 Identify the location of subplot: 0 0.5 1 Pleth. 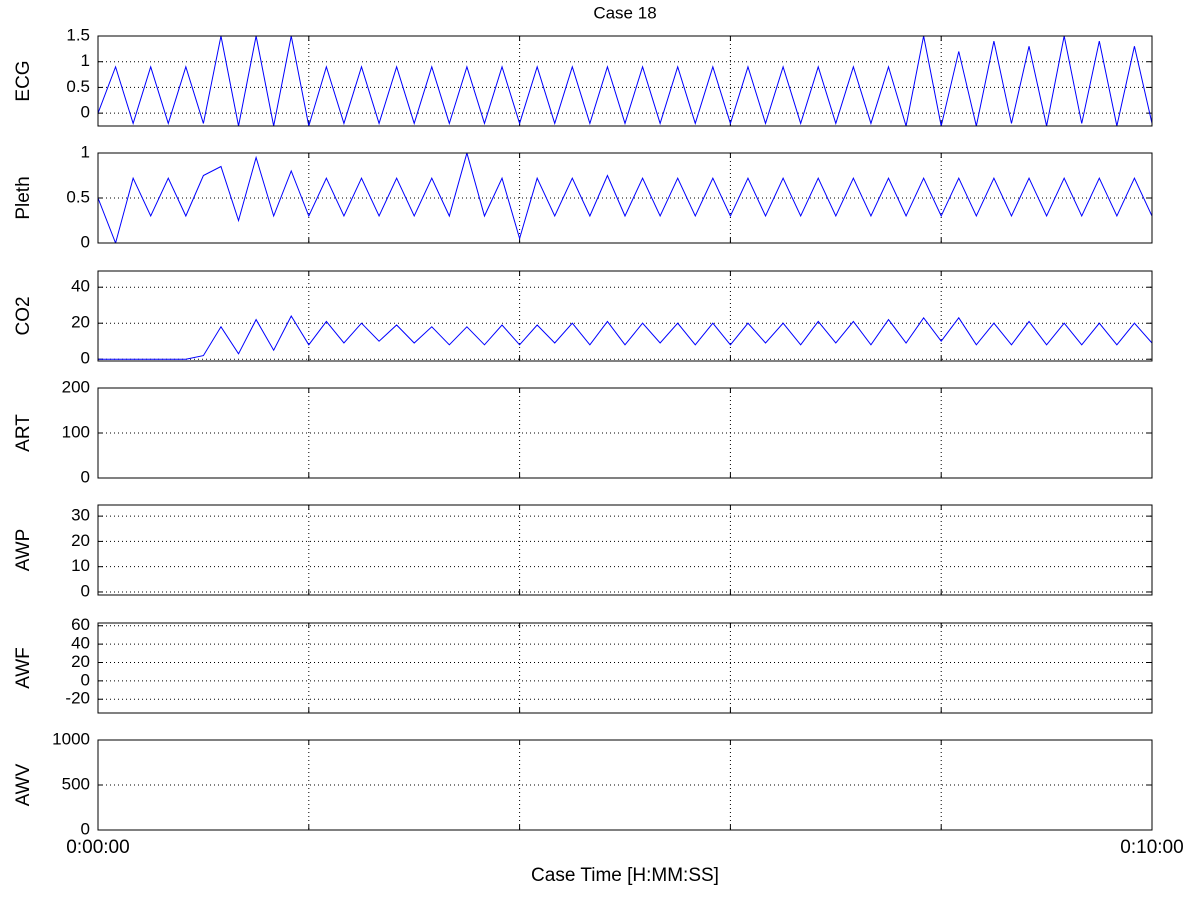
(583, 196).